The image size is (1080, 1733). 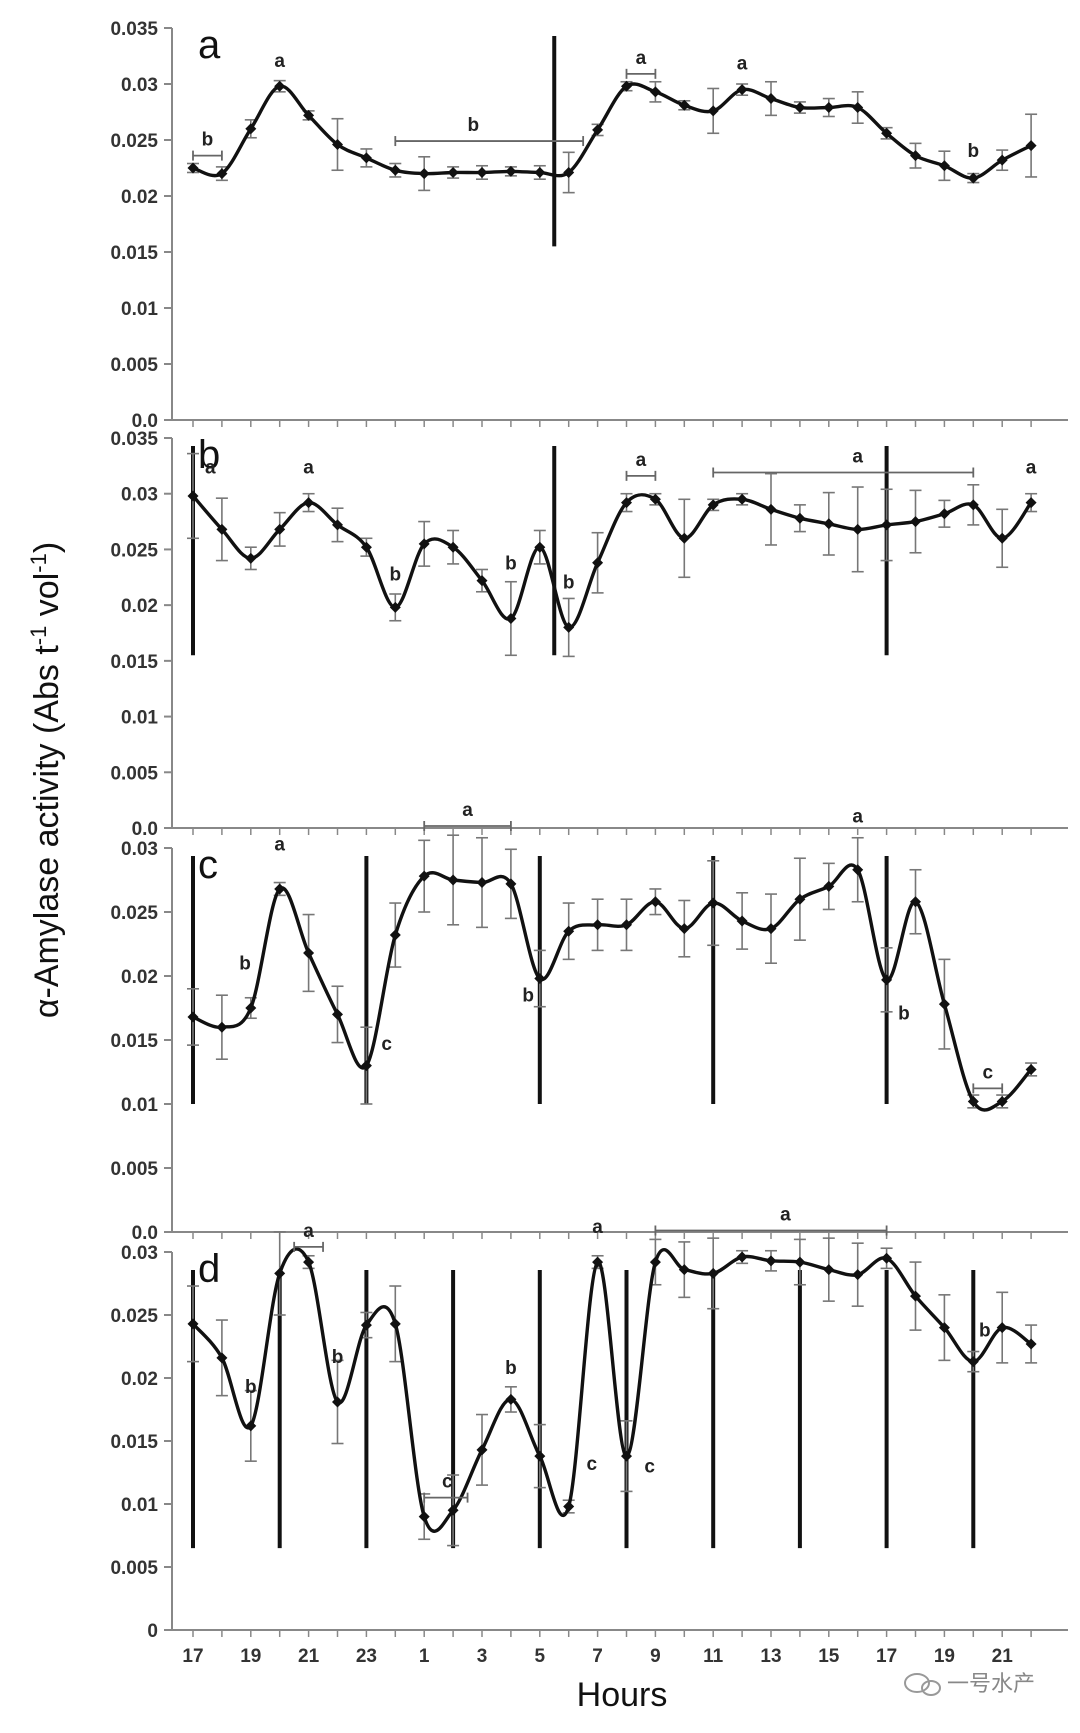 What do you see at coordinates (46, 780) in the screenshot?
I see `y-axis-title: α-Amylase activity (Abs t-1 vol-1)` at bounding box center [46, 780].